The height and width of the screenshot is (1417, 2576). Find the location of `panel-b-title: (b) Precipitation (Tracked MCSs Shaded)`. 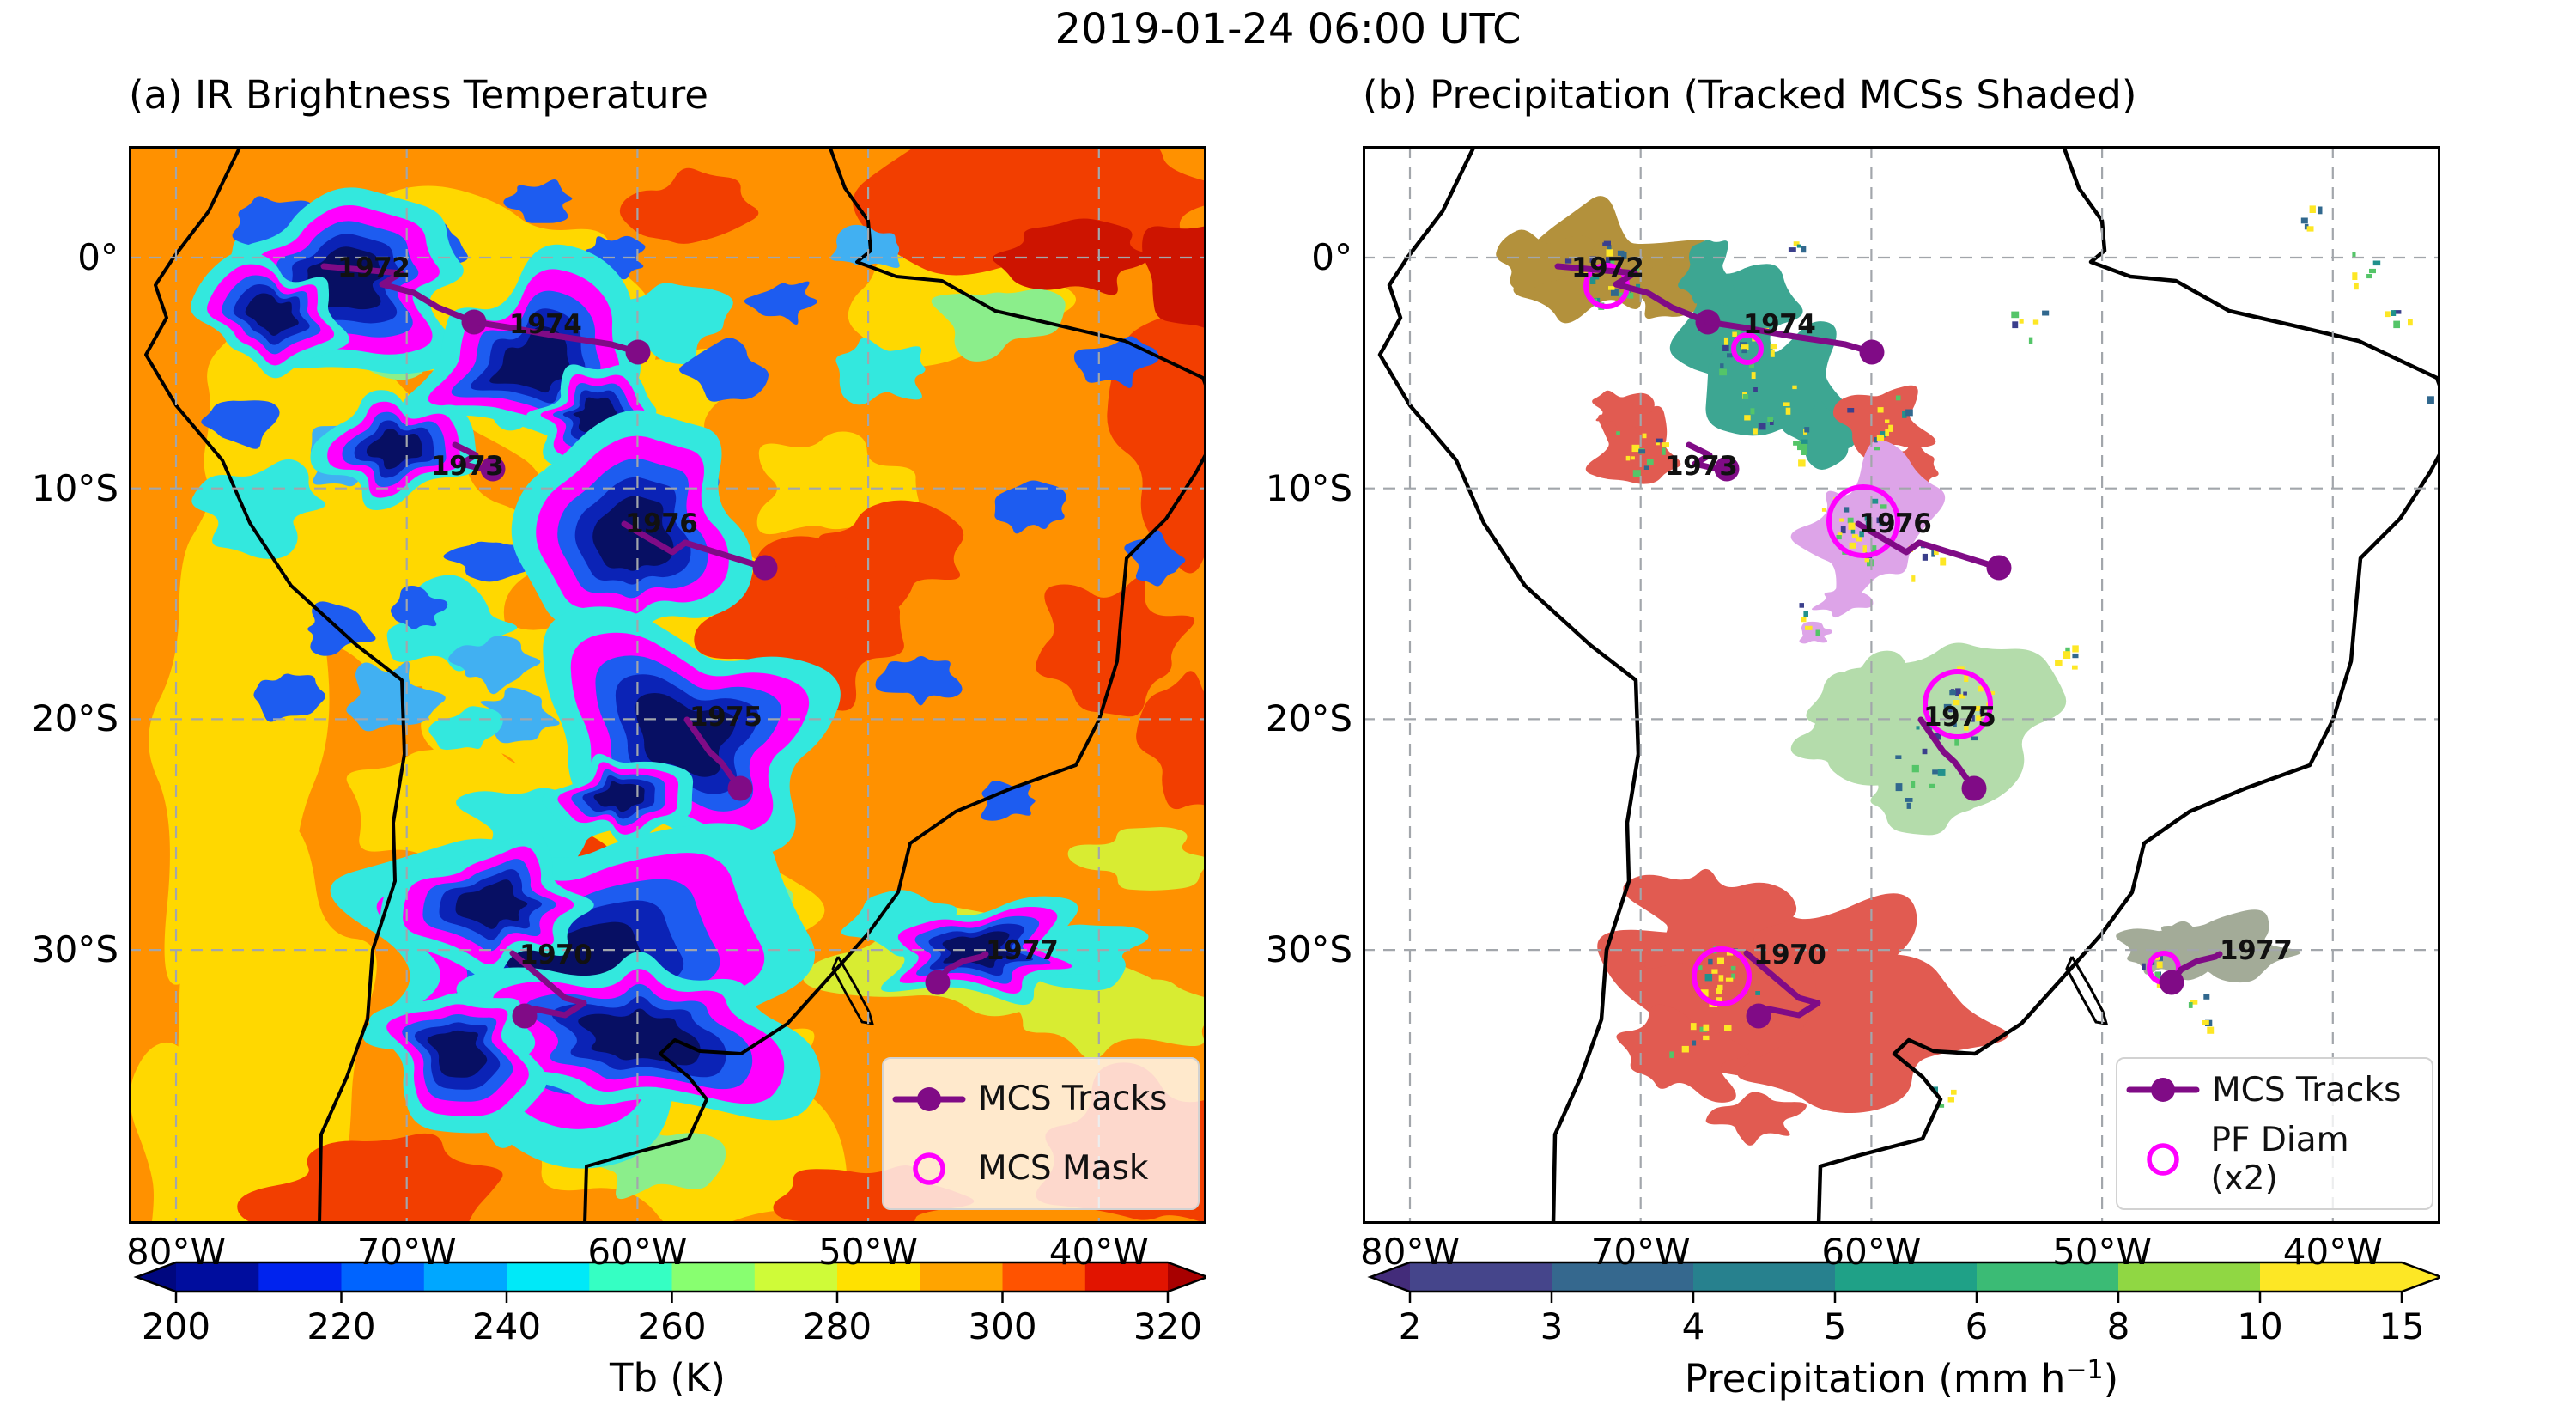

panel-b-title: (b) Precipitation (Tracked MCSs Shaded) is located at coordinates (1750, 95).